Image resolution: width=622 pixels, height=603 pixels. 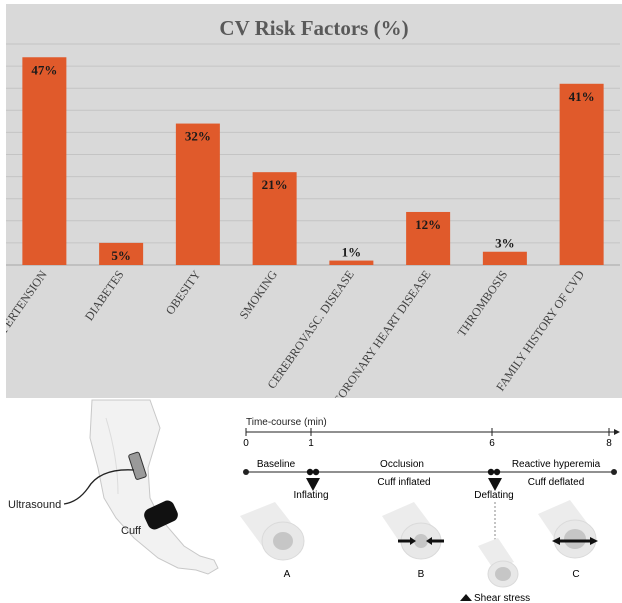 I want to click on event-cuff-deflated: Cuff deflated, so click(x=556, y=482).